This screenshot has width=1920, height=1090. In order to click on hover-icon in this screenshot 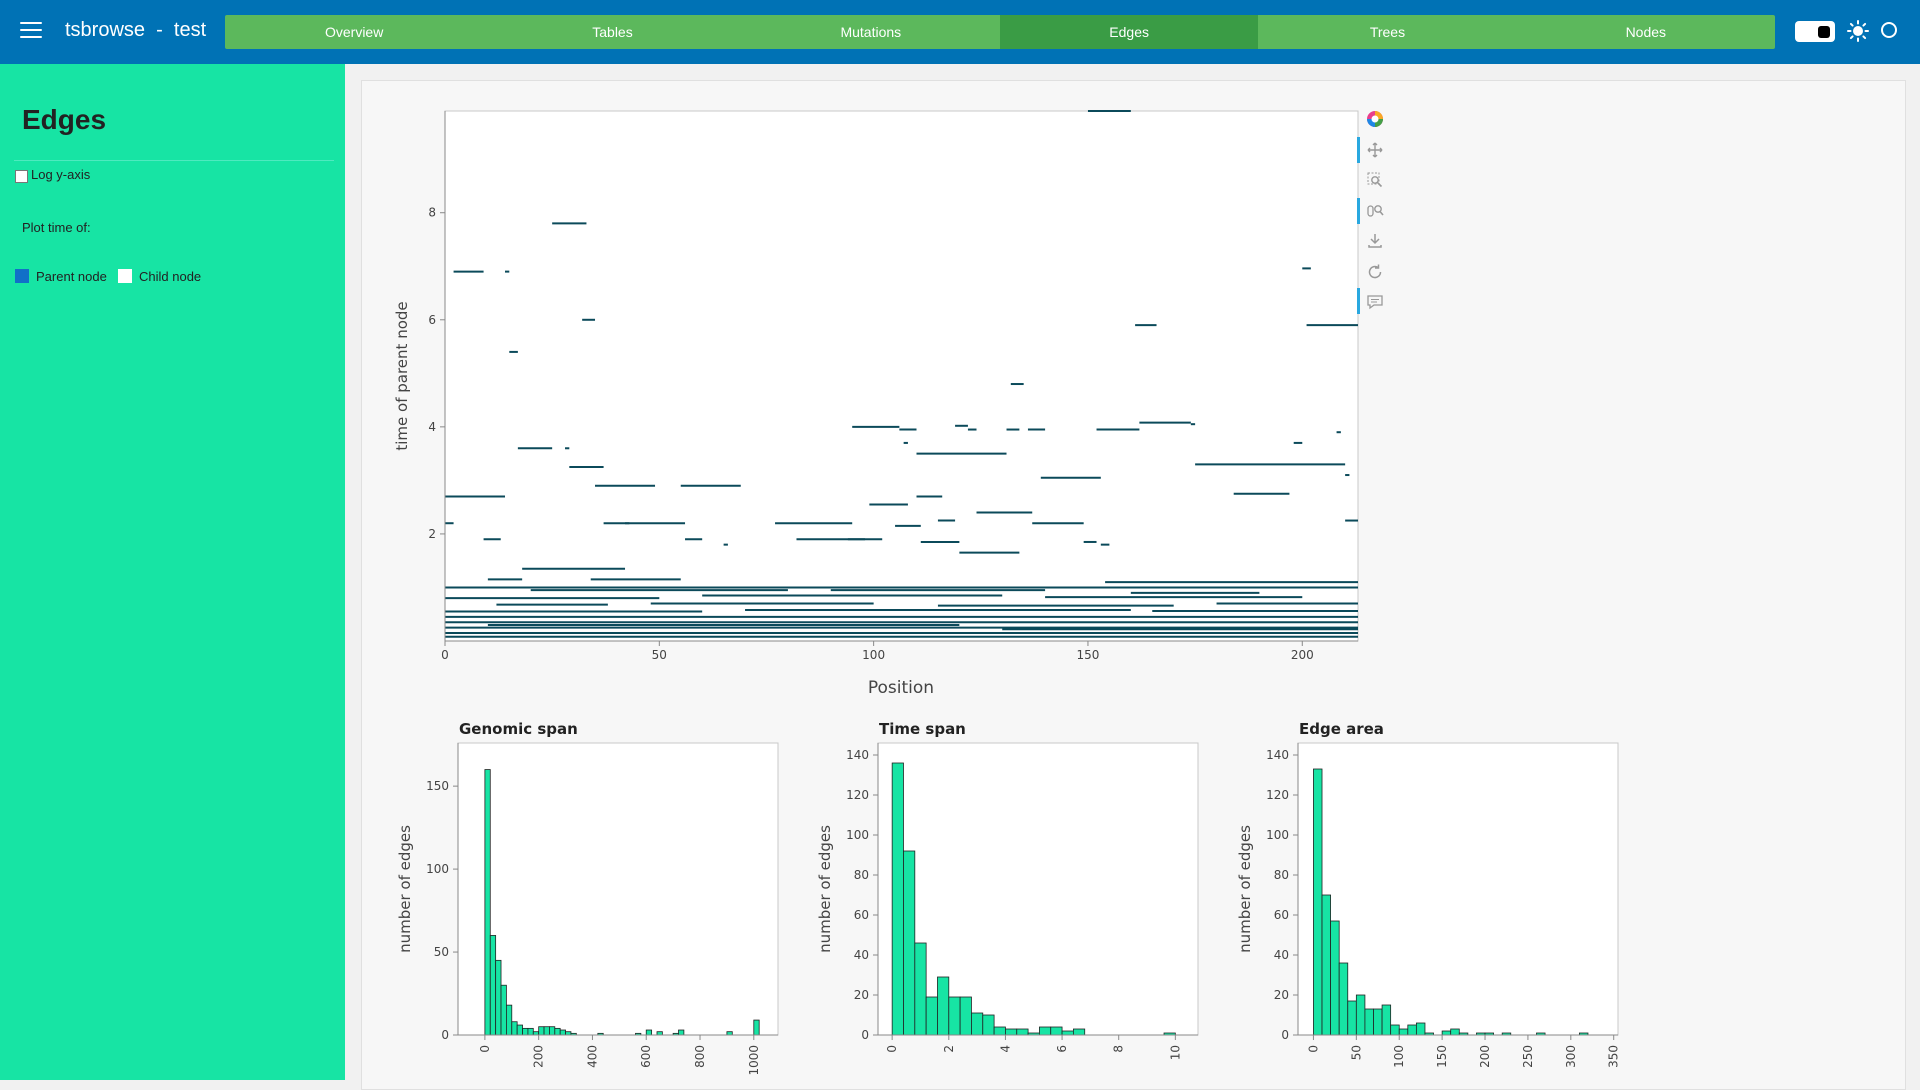, I will do `click(1375, 302)`.